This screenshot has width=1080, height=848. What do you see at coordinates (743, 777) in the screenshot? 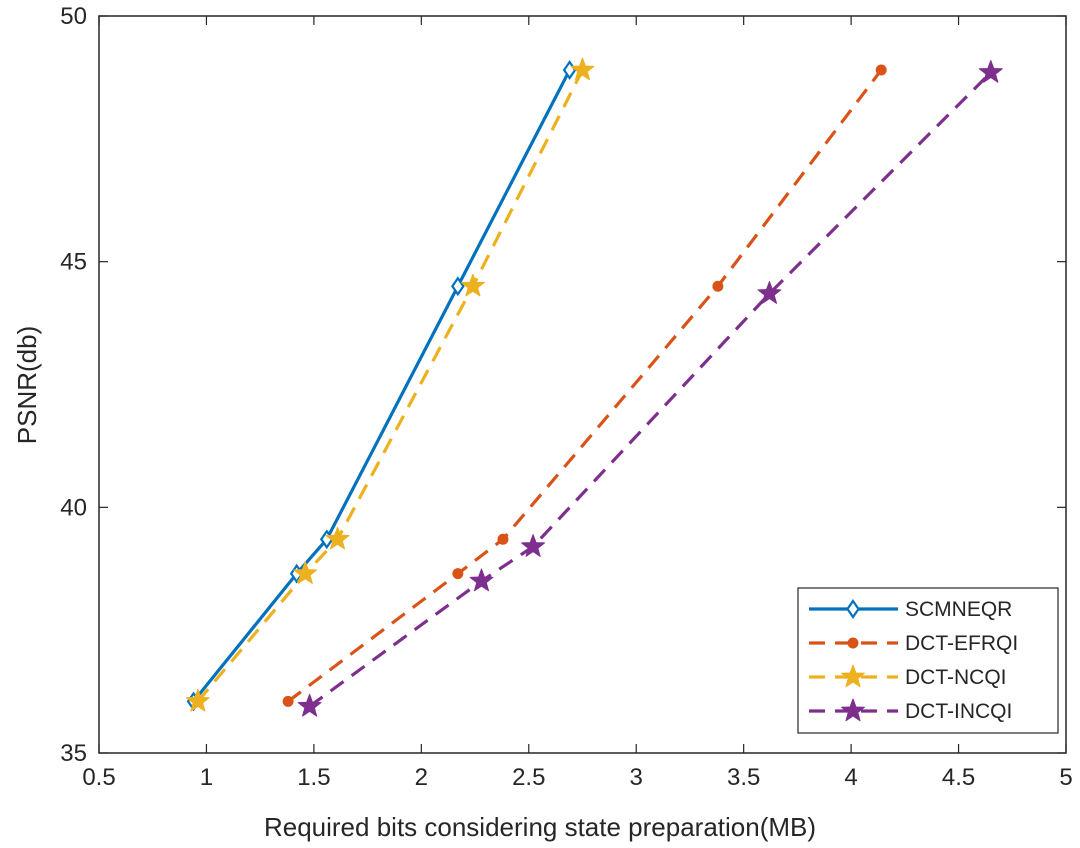
I see `x-tick-label: 3.5` at bounding box center [743, 777].